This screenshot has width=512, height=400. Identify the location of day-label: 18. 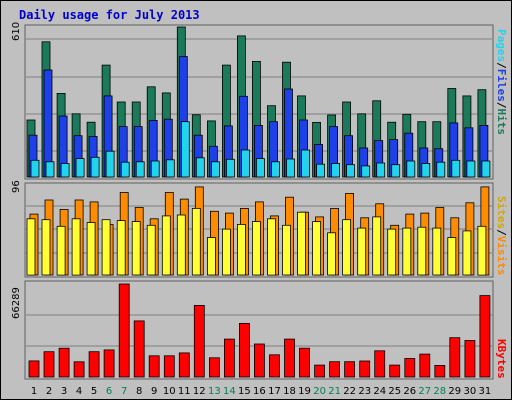
(289, 391).